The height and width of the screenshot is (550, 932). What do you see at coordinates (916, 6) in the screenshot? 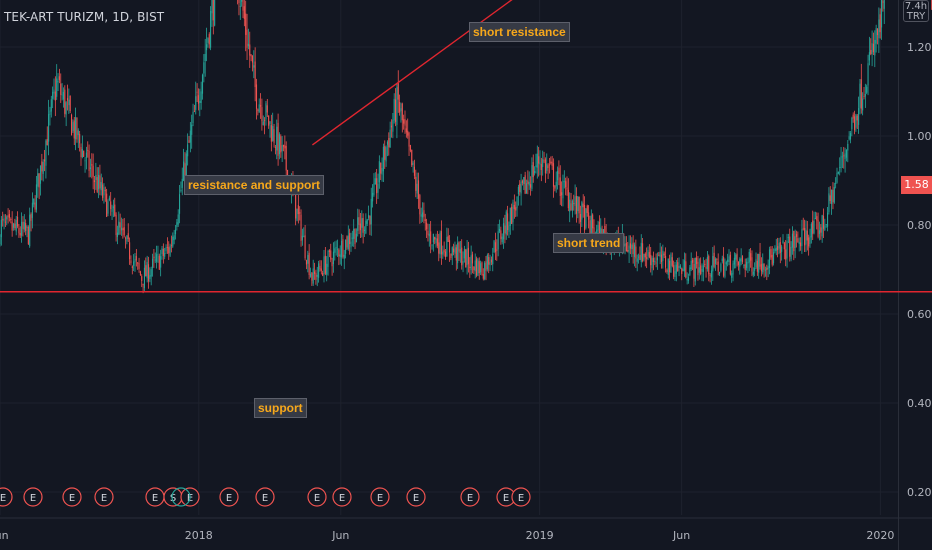
I see `currency-top: 7.4h` at bounding box center [916, 6].